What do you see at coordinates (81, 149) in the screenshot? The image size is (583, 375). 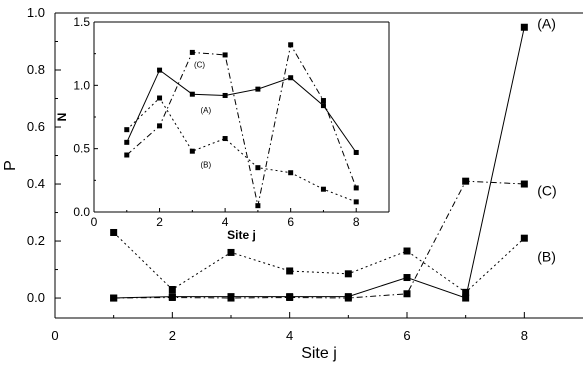 I see `inset-y-tick-label: 0.5` at bounding box center [81, 149].